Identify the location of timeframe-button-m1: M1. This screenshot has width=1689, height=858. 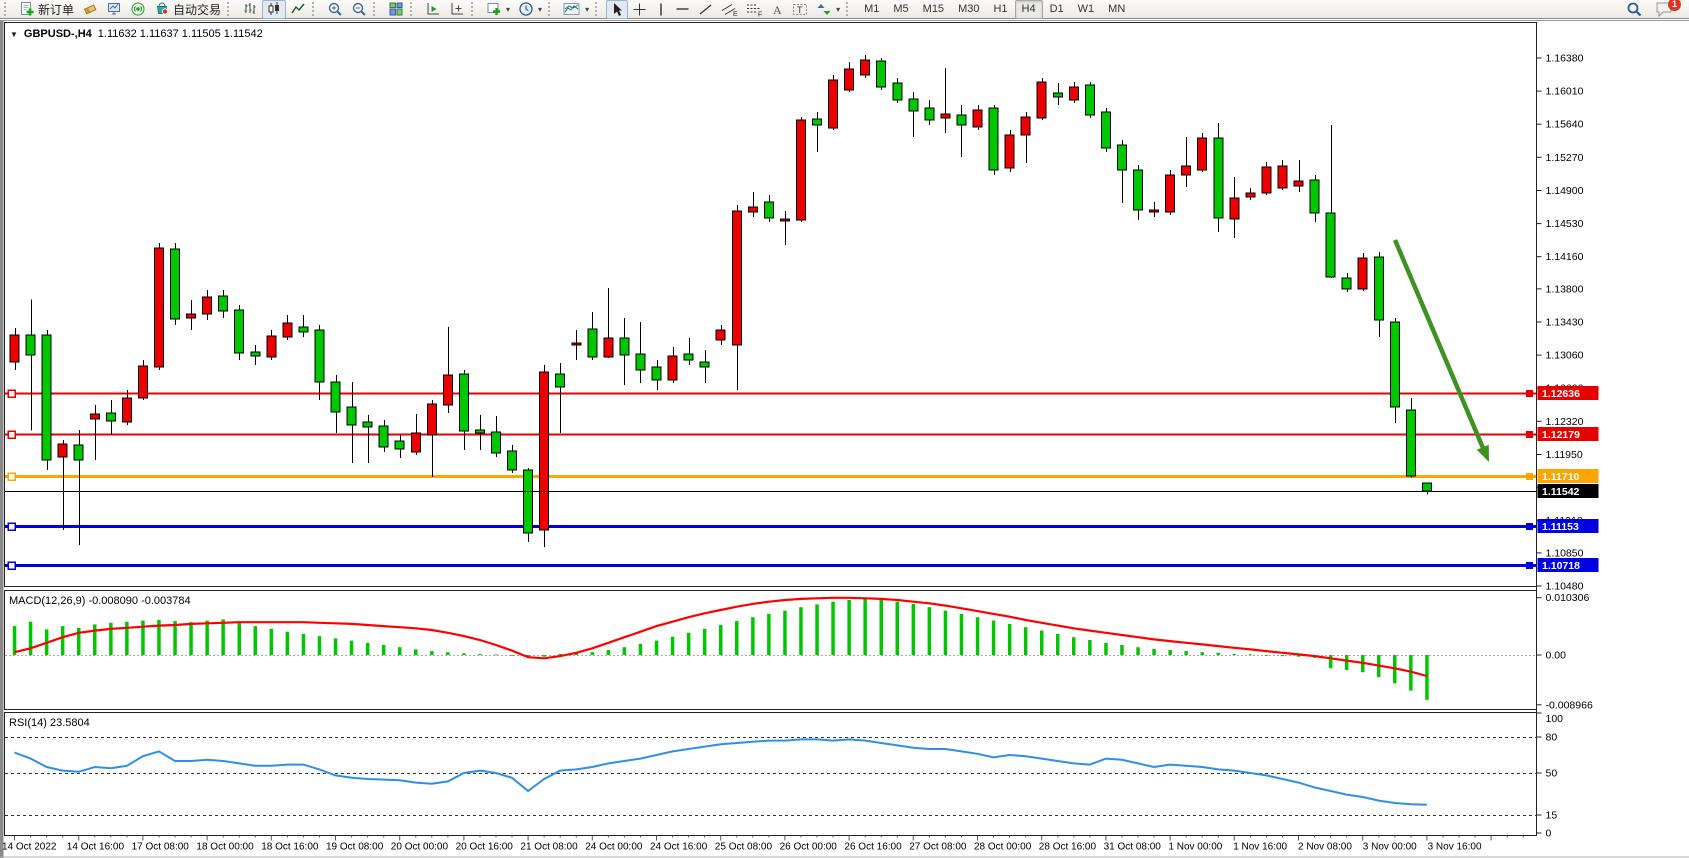
(872, 8).